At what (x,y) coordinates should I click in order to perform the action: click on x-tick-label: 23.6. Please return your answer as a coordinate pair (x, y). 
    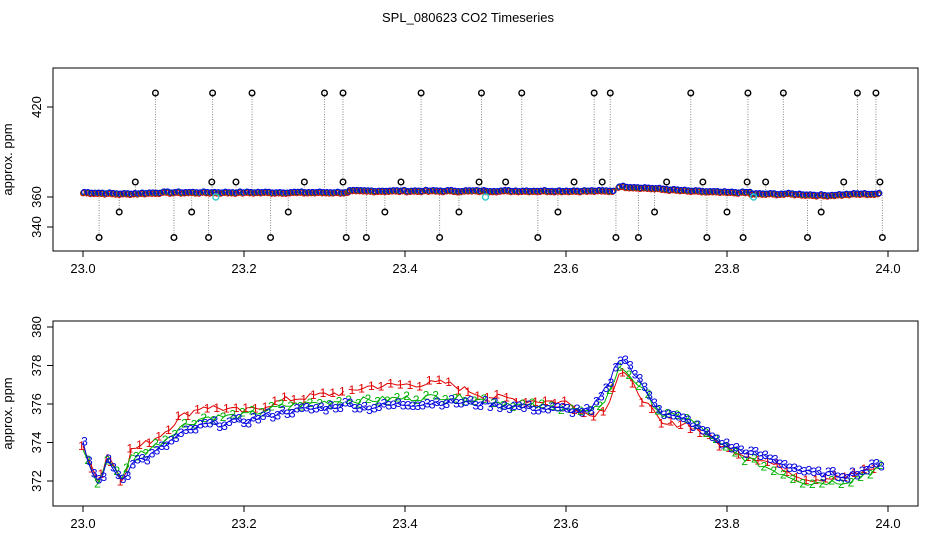
    Looking at the image, I should click on (565, 268).